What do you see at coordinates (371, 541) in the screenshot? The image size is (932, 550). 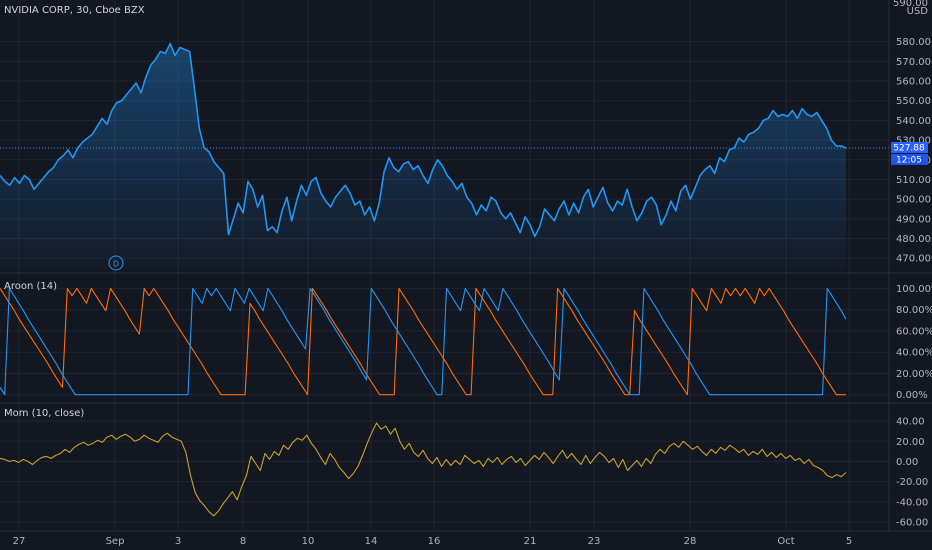 I see `x-tick-label: 14` at bounding box center [371, 541].